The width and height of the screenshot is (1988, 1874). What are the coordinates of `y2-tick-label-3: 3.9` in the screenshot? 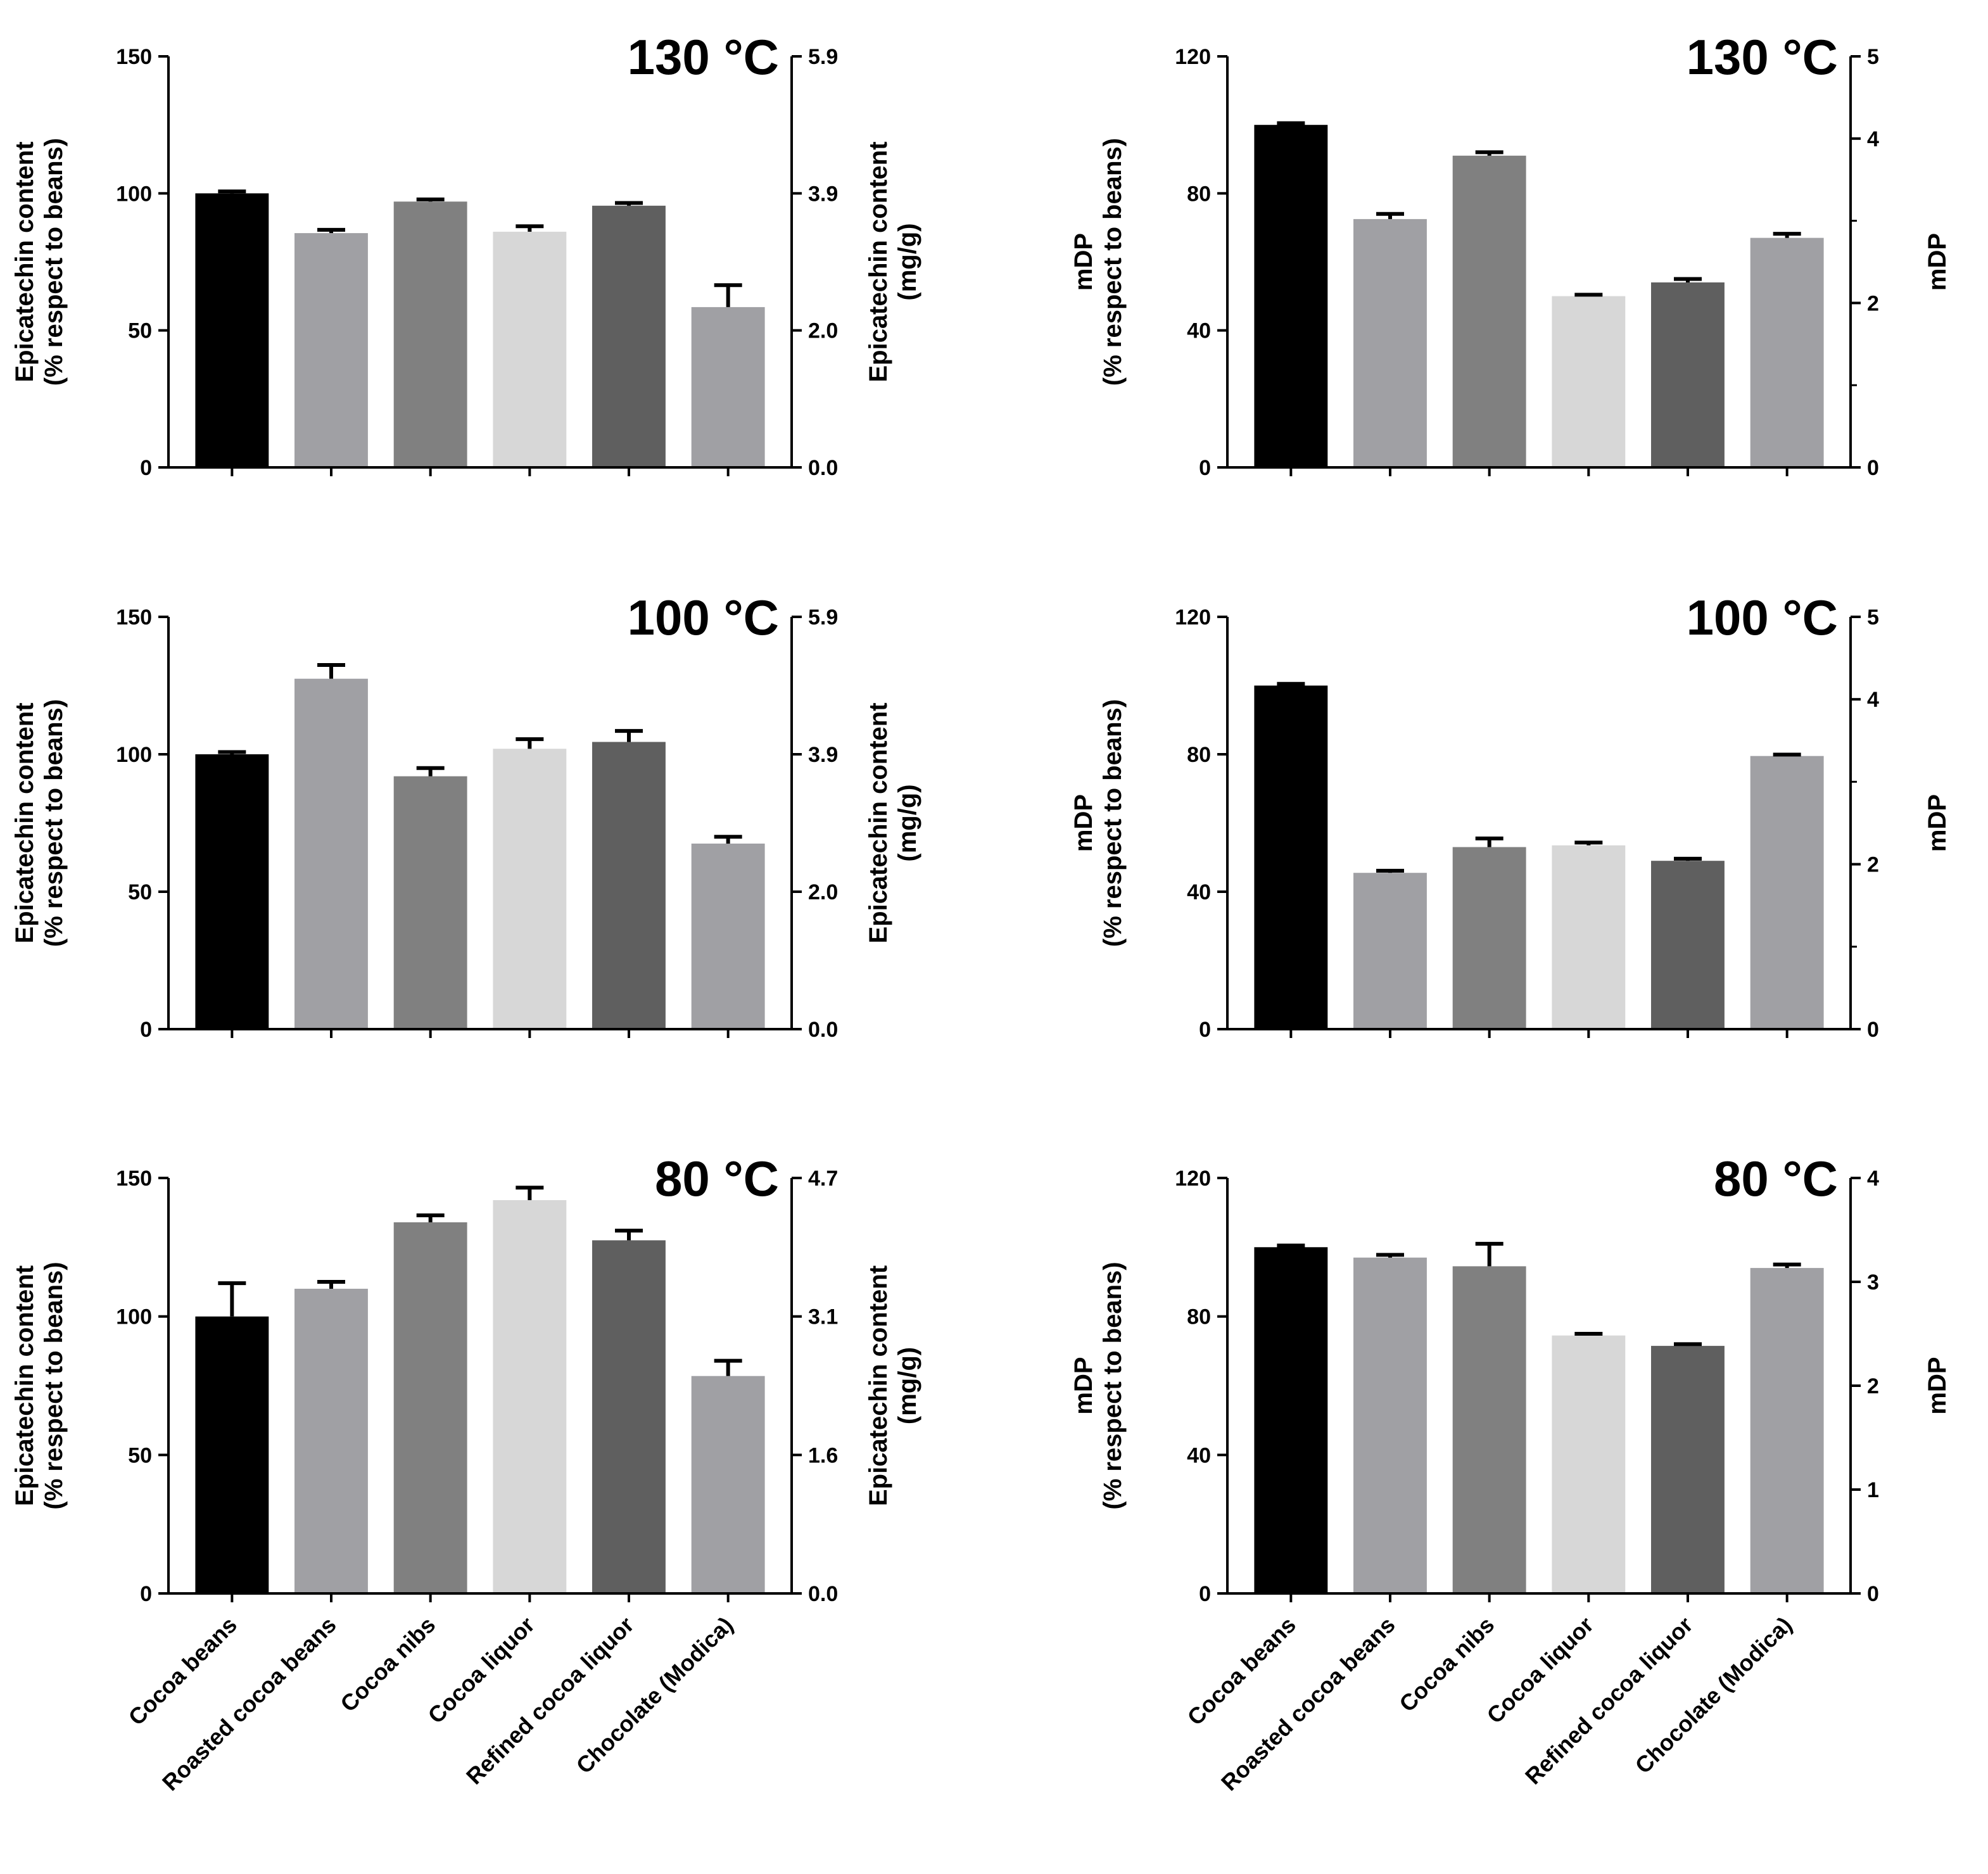 It's located at (823, 194).